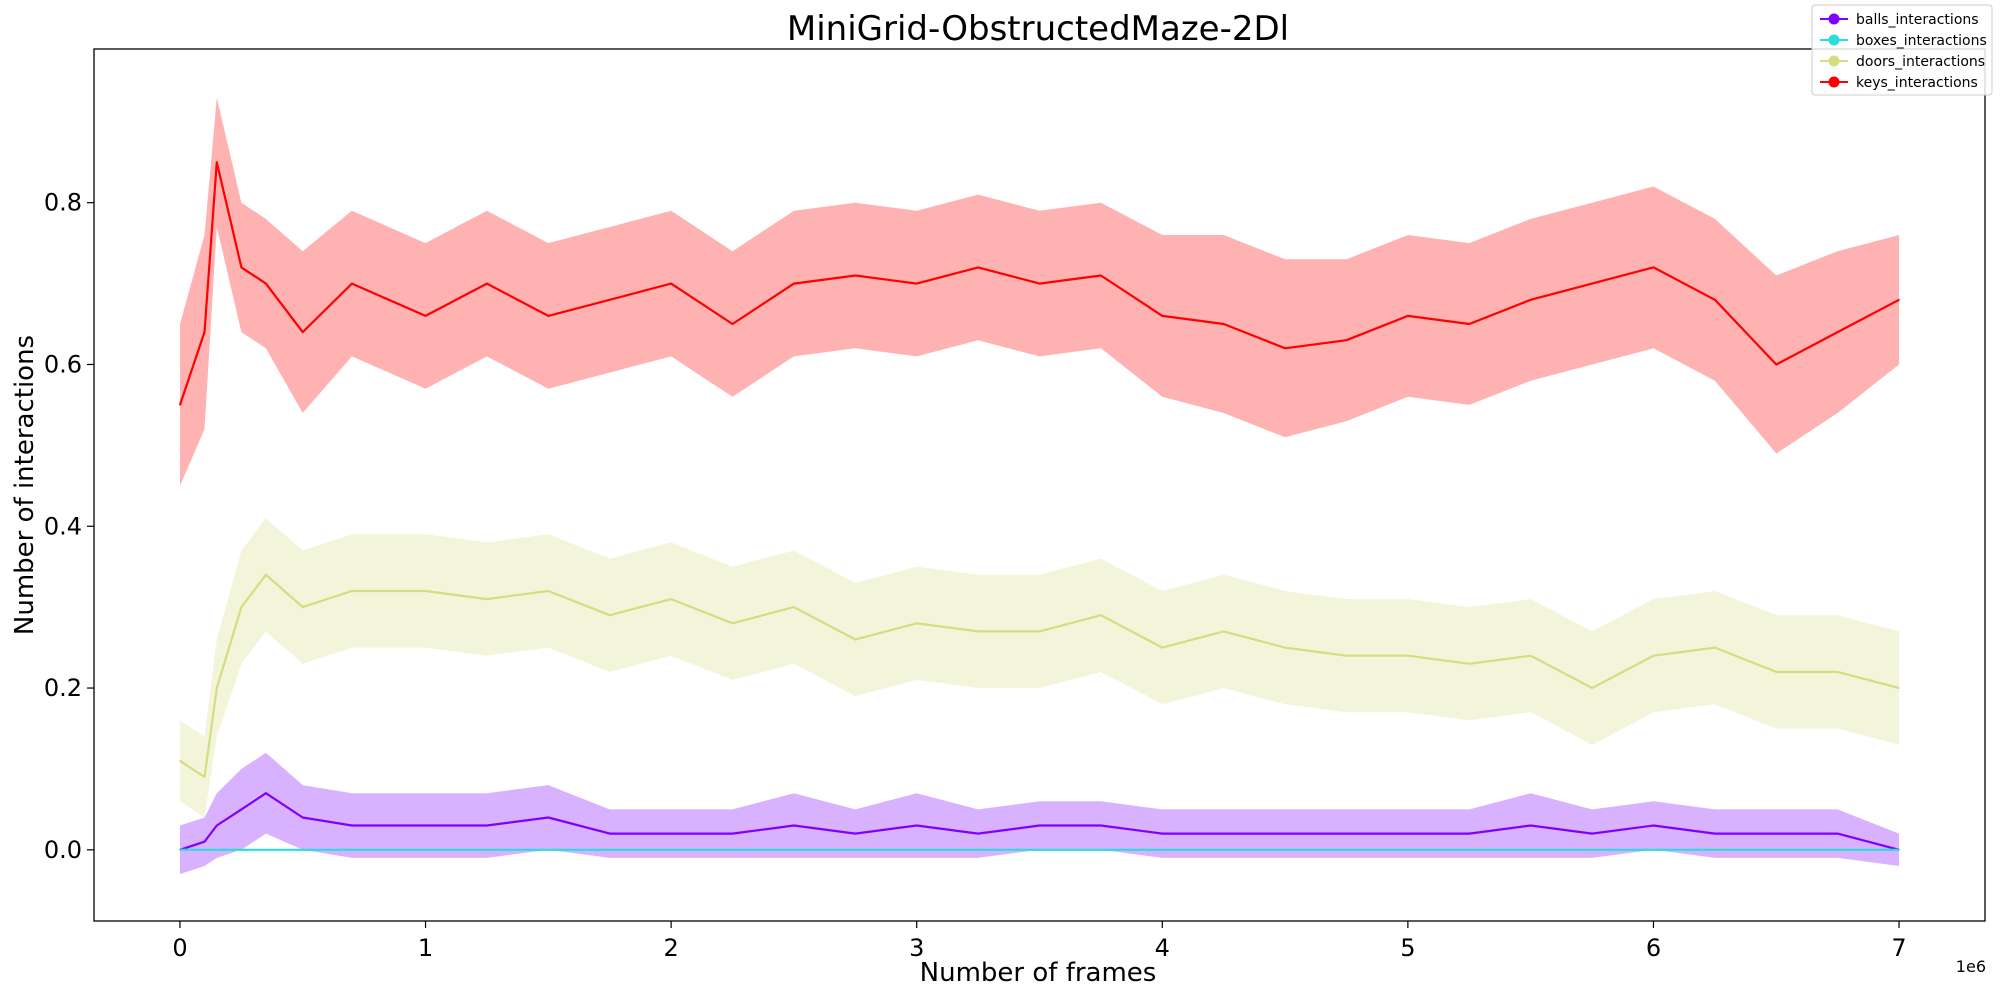  What do you see at coordinates (1039, 941) in the screenshot?
I see `x-axis: 0 1 2 3 4 5 6 7` at bounding box center [1039, 941].